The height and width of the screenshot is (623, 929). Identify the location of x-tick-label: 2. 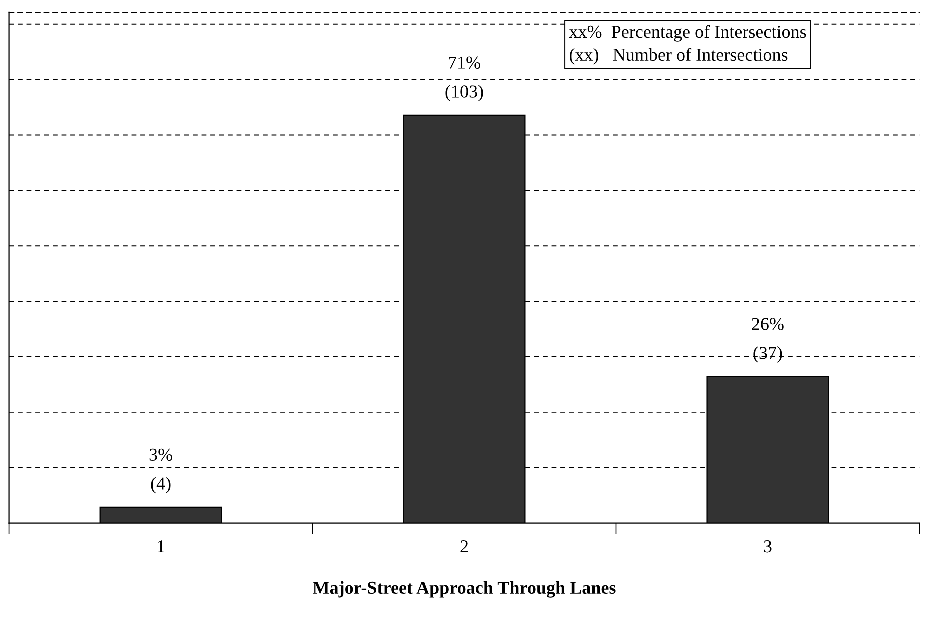
(464, 546).